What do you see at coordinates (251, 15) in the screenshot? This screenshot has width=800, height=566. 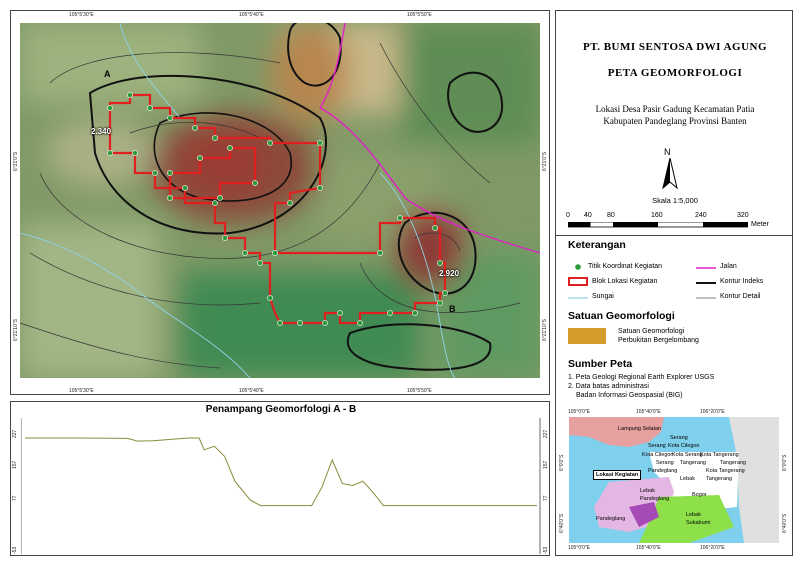 I see `top-coord-2: 105°5'40"E` at bounding box center [251, 15].